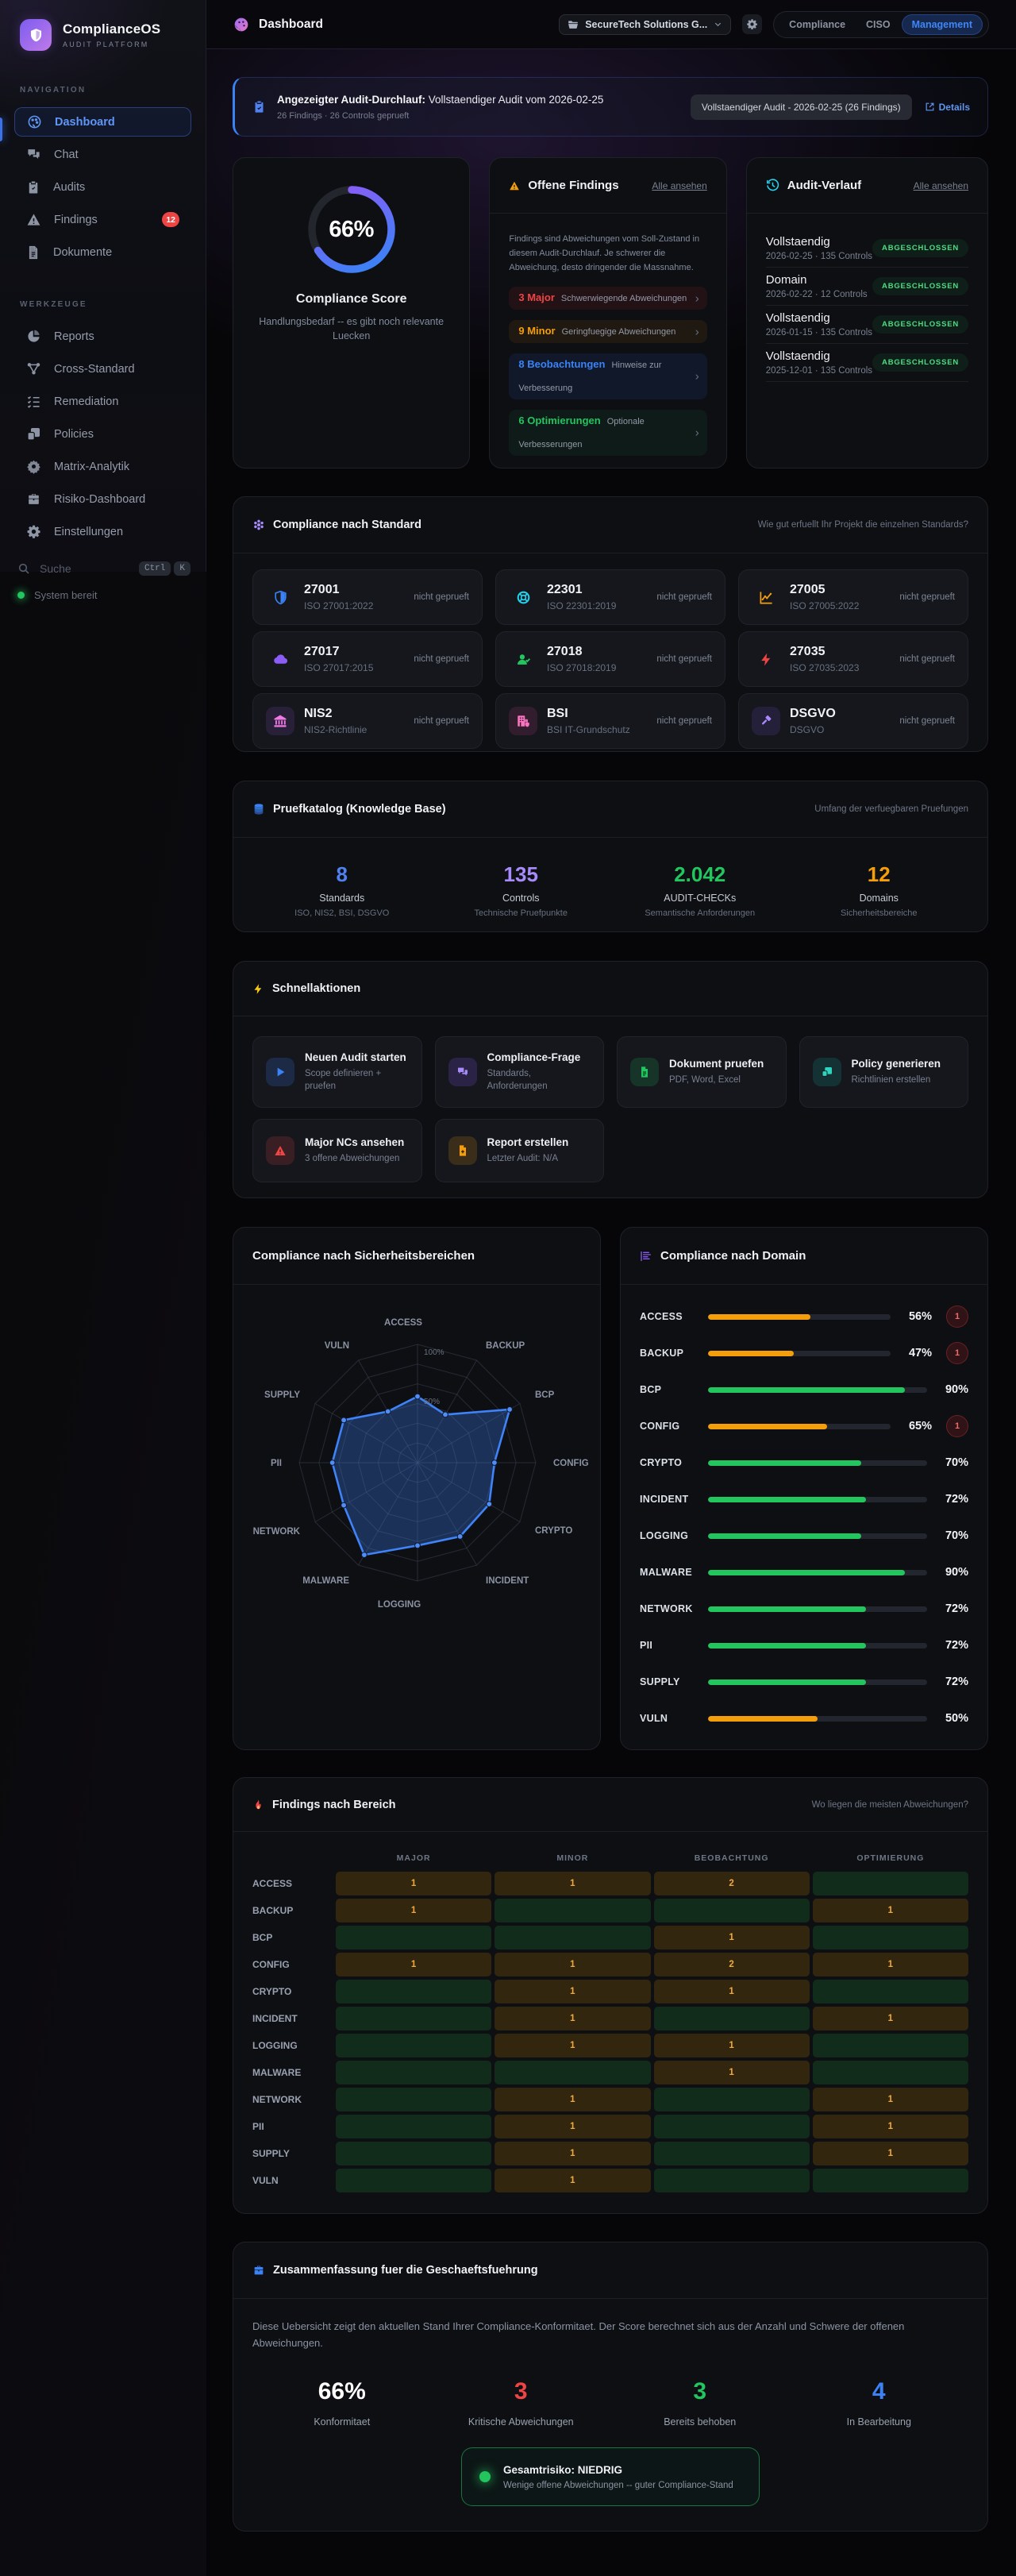 This screenshot has height=2576, width=1016. What do you see at coordinates (325, 1581) in the screenshot?
I see `svg-text: MALWARE` at bounding box center [325, 1581].